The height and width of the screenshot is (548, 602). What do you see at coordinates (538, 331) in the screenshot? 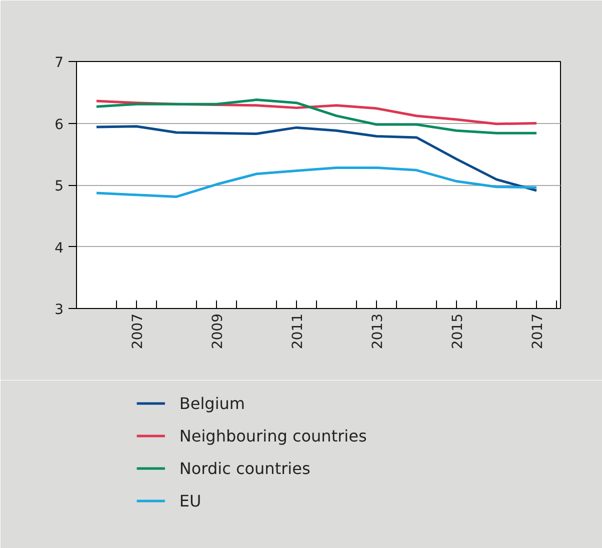
I see `x-tick-label: 2017` at bounding box center [538, 331].